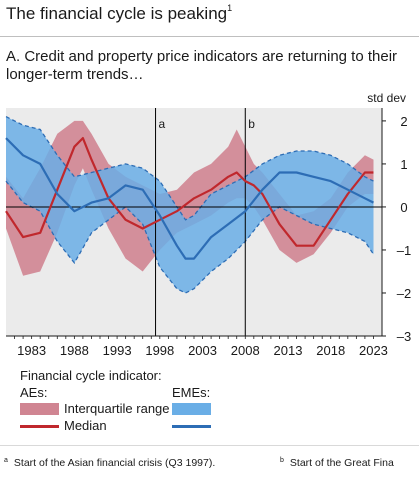  I want to click on footnote-divider, so click(209, 445).